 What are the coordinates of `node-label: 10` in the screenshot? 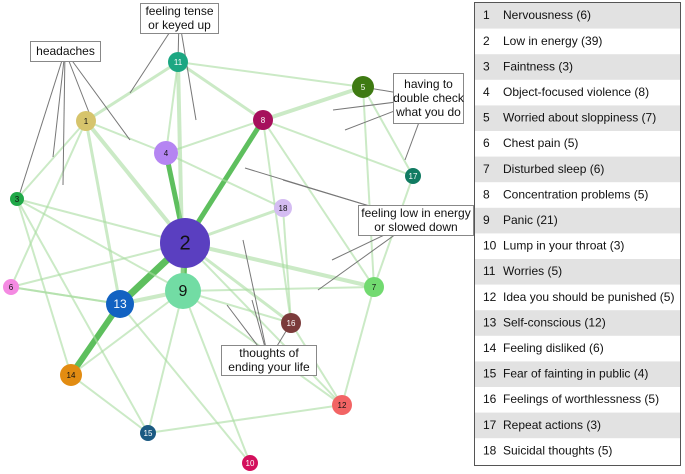 It's located at (250, 463).